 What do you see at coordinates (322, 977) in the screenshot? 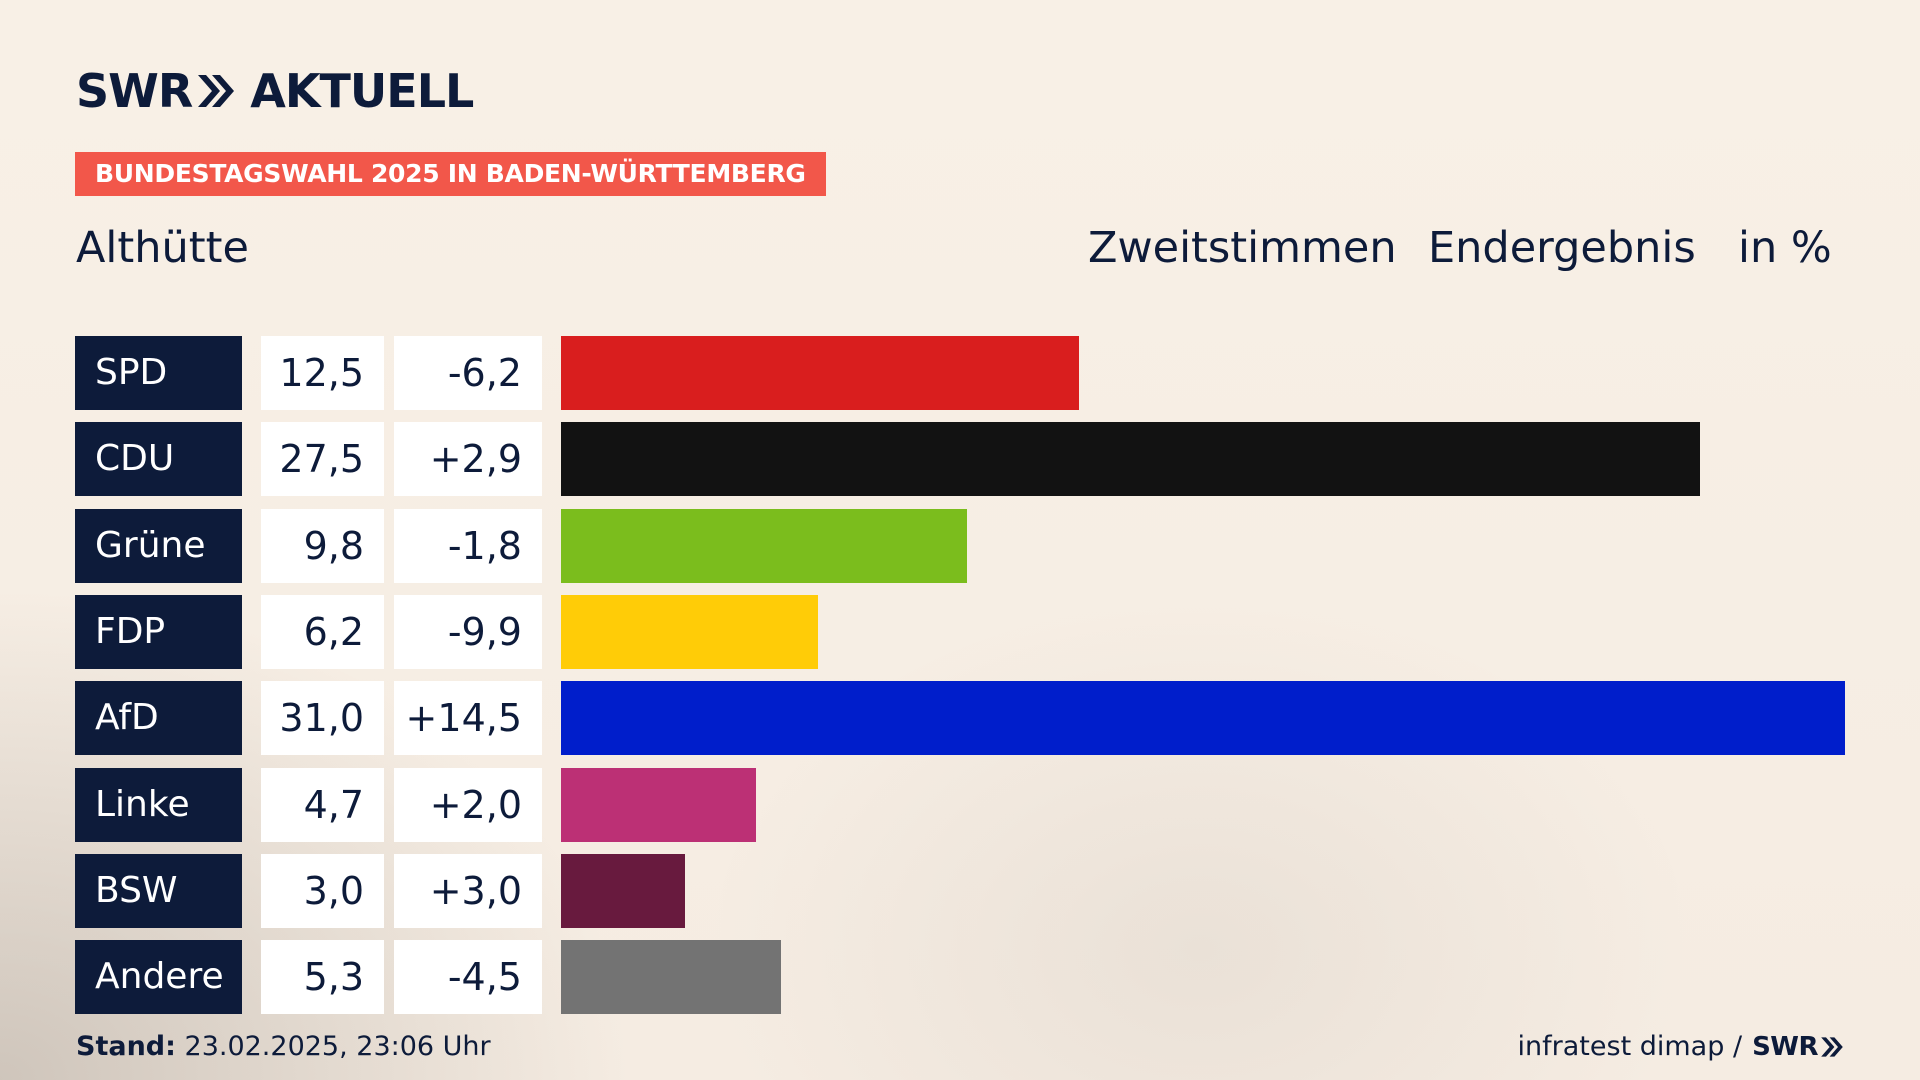
I see `vote-share-7: 5,3` at bounding box center [322, 977].